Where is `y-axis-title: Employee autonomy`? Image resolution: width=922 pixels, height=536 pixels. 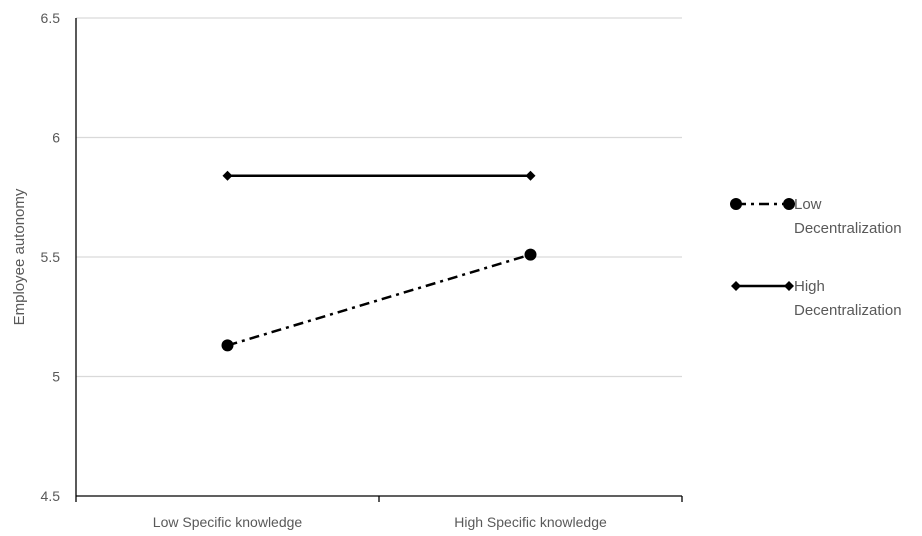 y-axis-title: Employee autonomy is located at coordinates (19, 256).